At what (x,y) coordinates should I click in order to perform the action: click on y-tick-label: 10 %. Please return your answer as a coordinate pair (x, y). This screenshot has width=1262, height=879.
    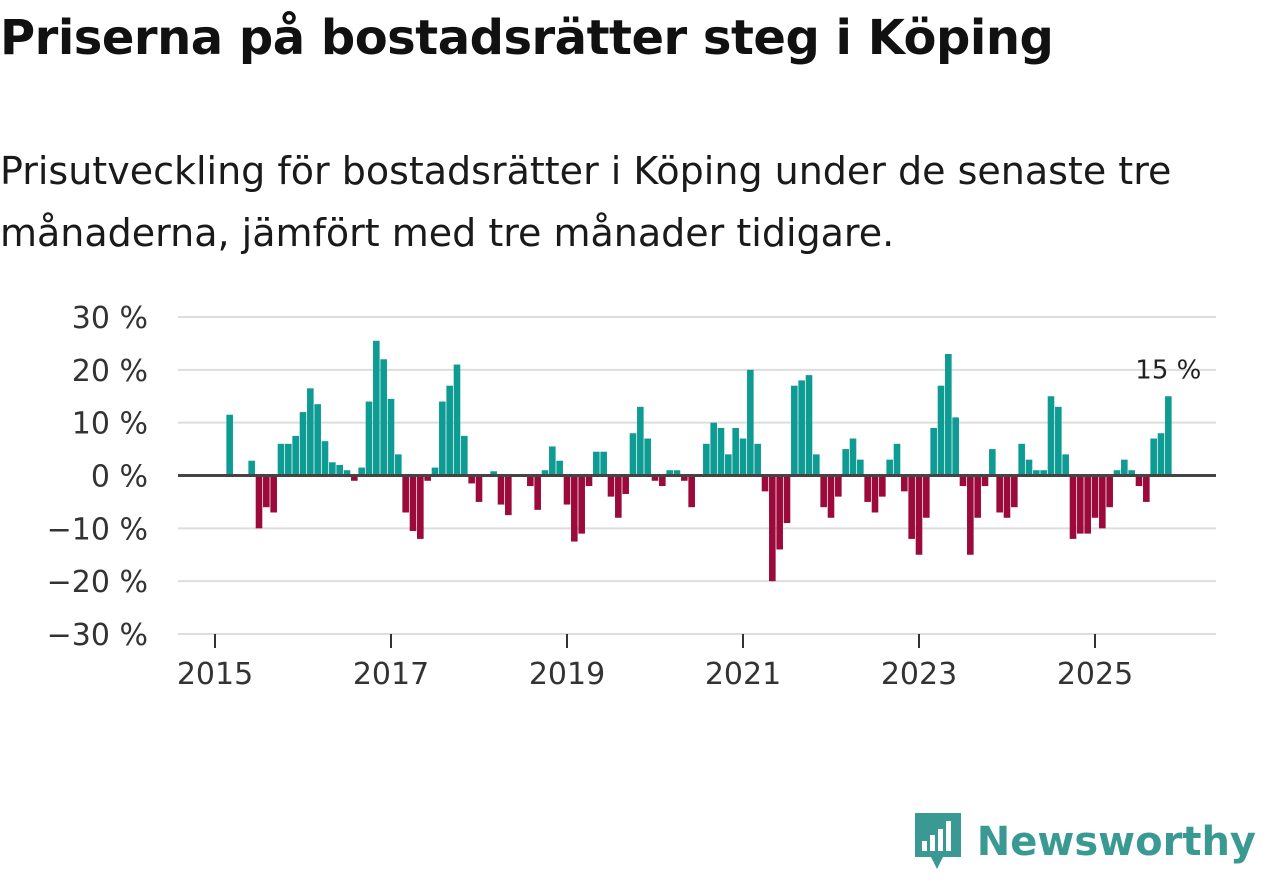
    Looking at the image, I should click on (110, 424).